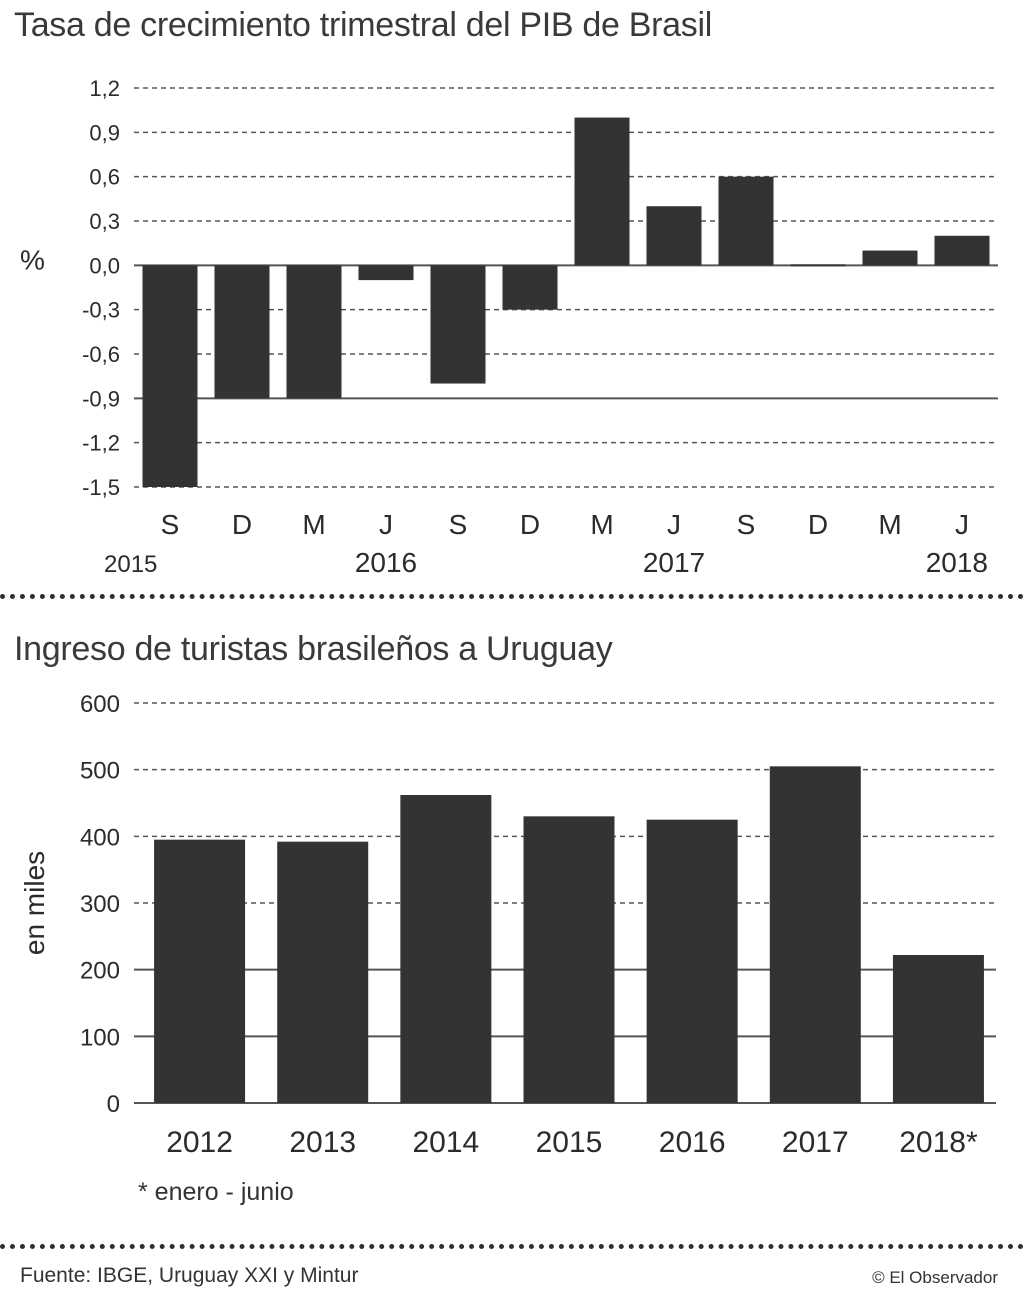 The width and height of the screenshot is (1024, 1290). I want to click on y-tick-label: 100, so click(100, 1037).